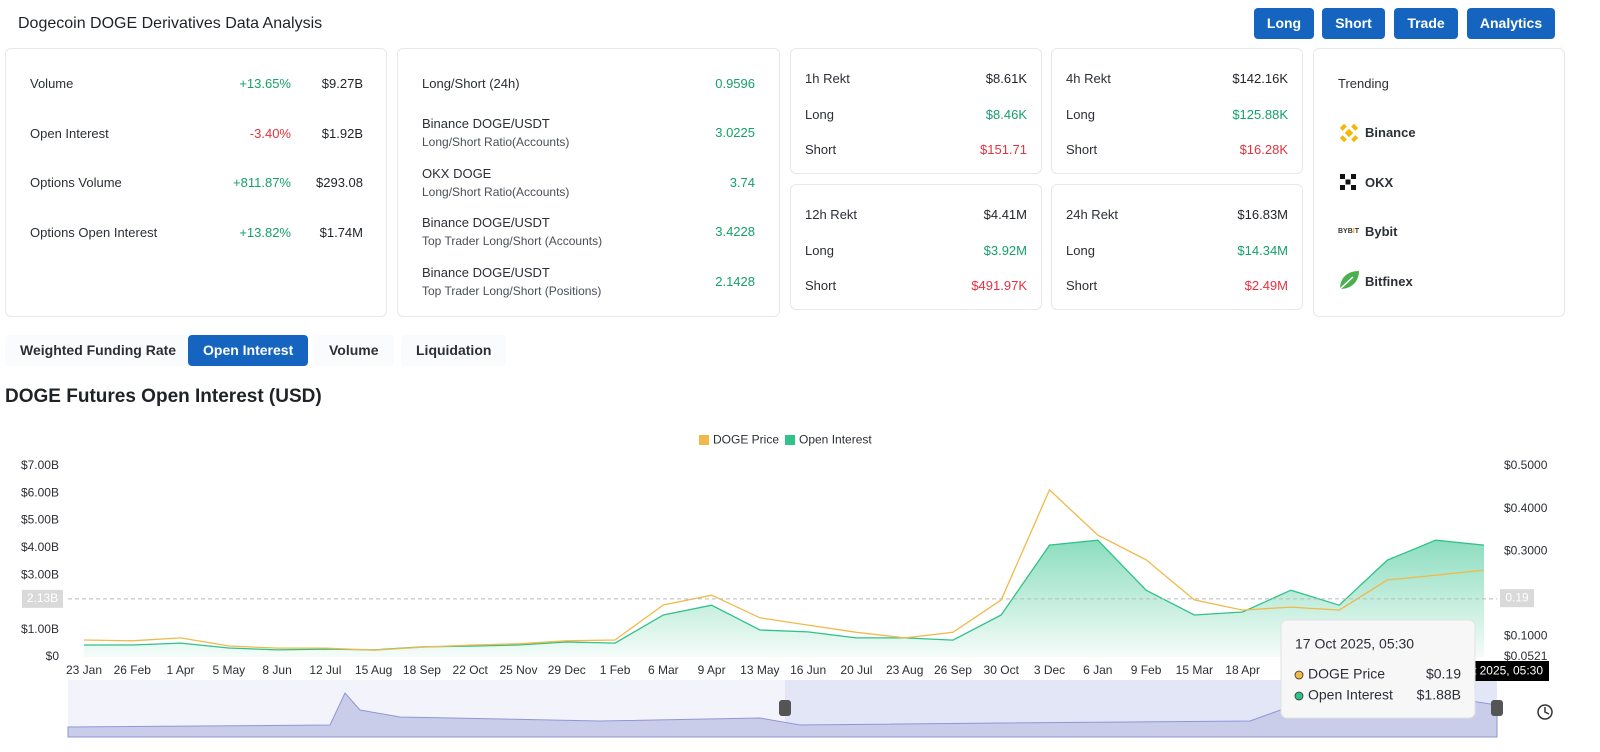 The width and height of the screenshot is (1600, 752). What do you see at coordinates (454, 350) in the screenshot?
I see `tab: Liquidation` at bounding box center [454, 350].